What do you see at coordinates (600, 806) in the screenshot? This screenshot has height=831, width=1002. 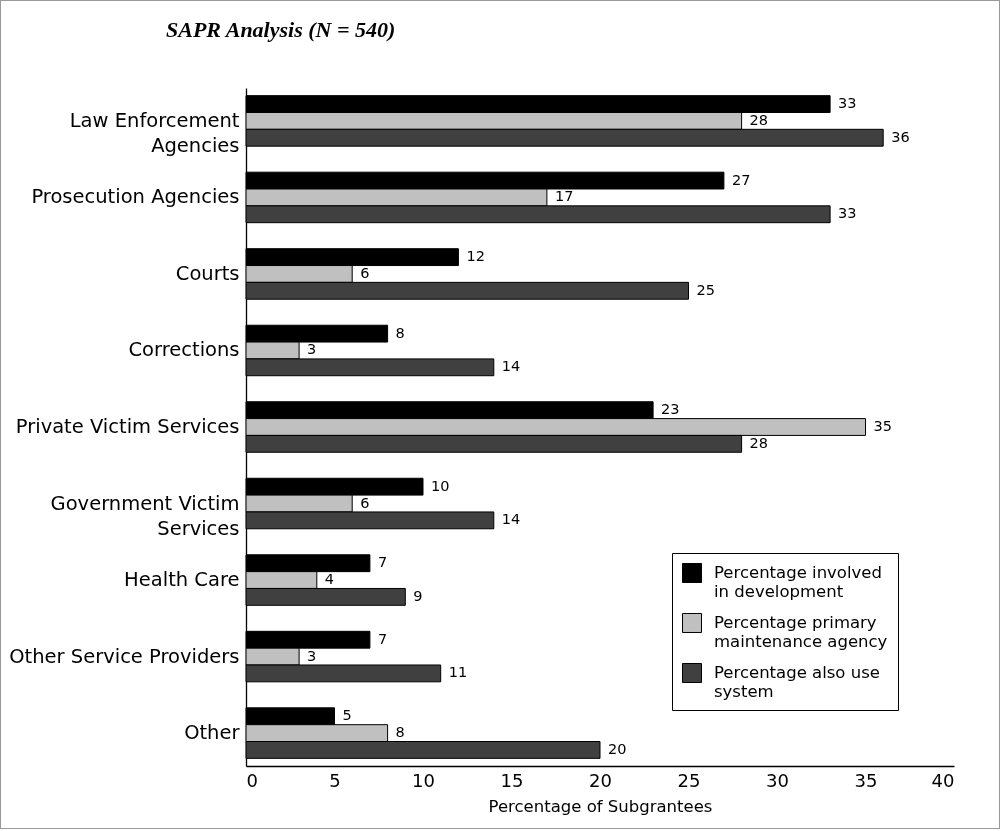 I see `x-axis-title: Percentage of Subgrantees` at bounding box center [600, 806].